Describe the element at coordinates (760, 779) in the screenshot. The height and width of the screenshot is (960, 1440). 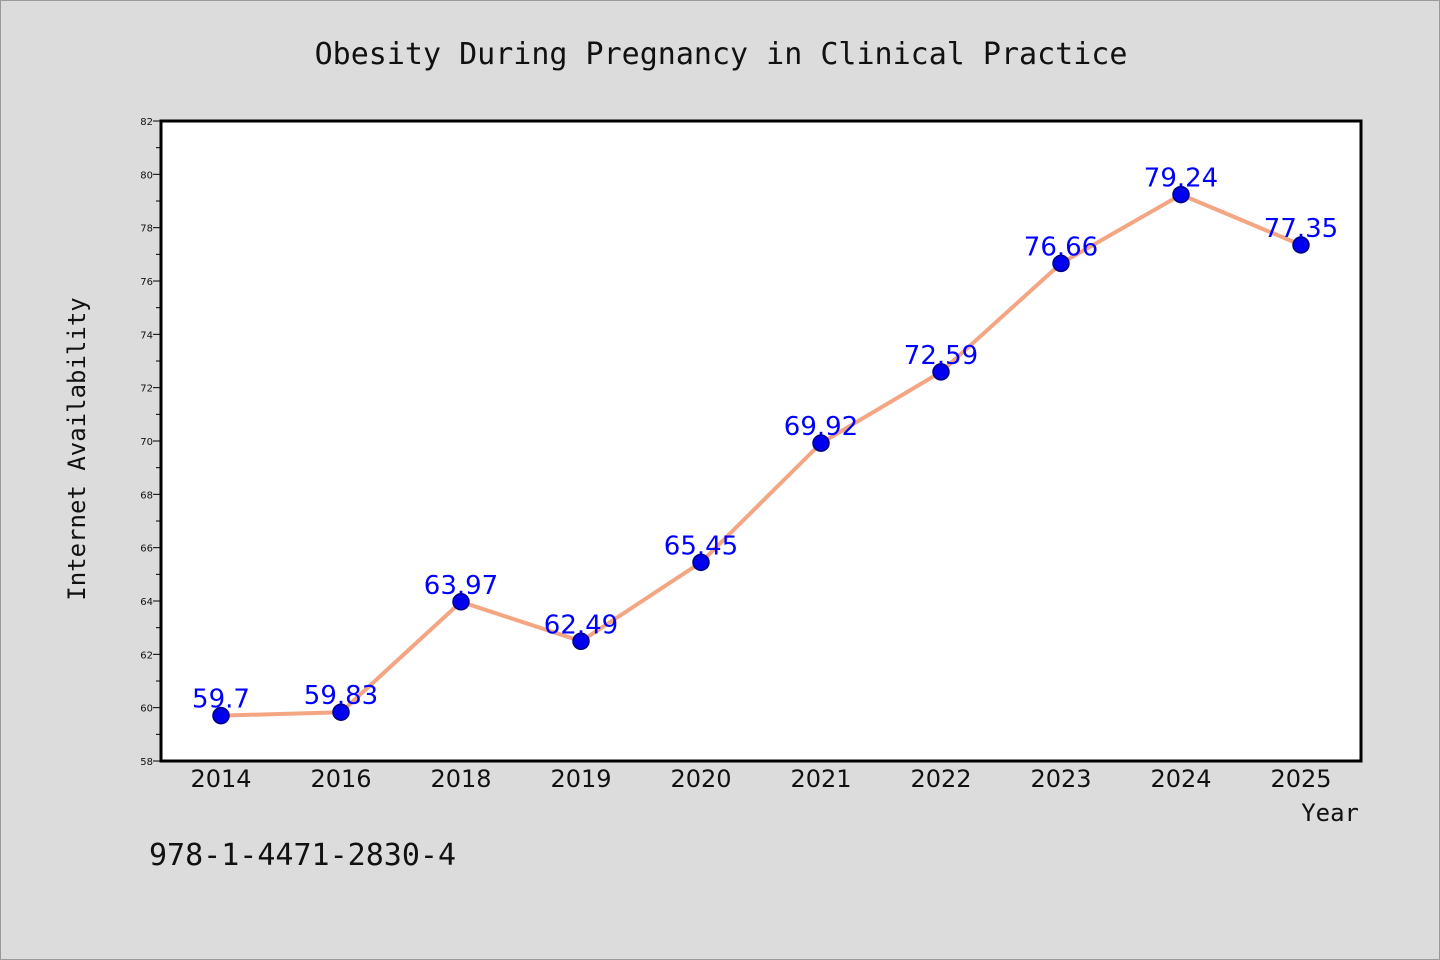
I see `x-axis: 2014 2016 2018 2019 2020 2021 2022 2023 2024 2025` at that location.